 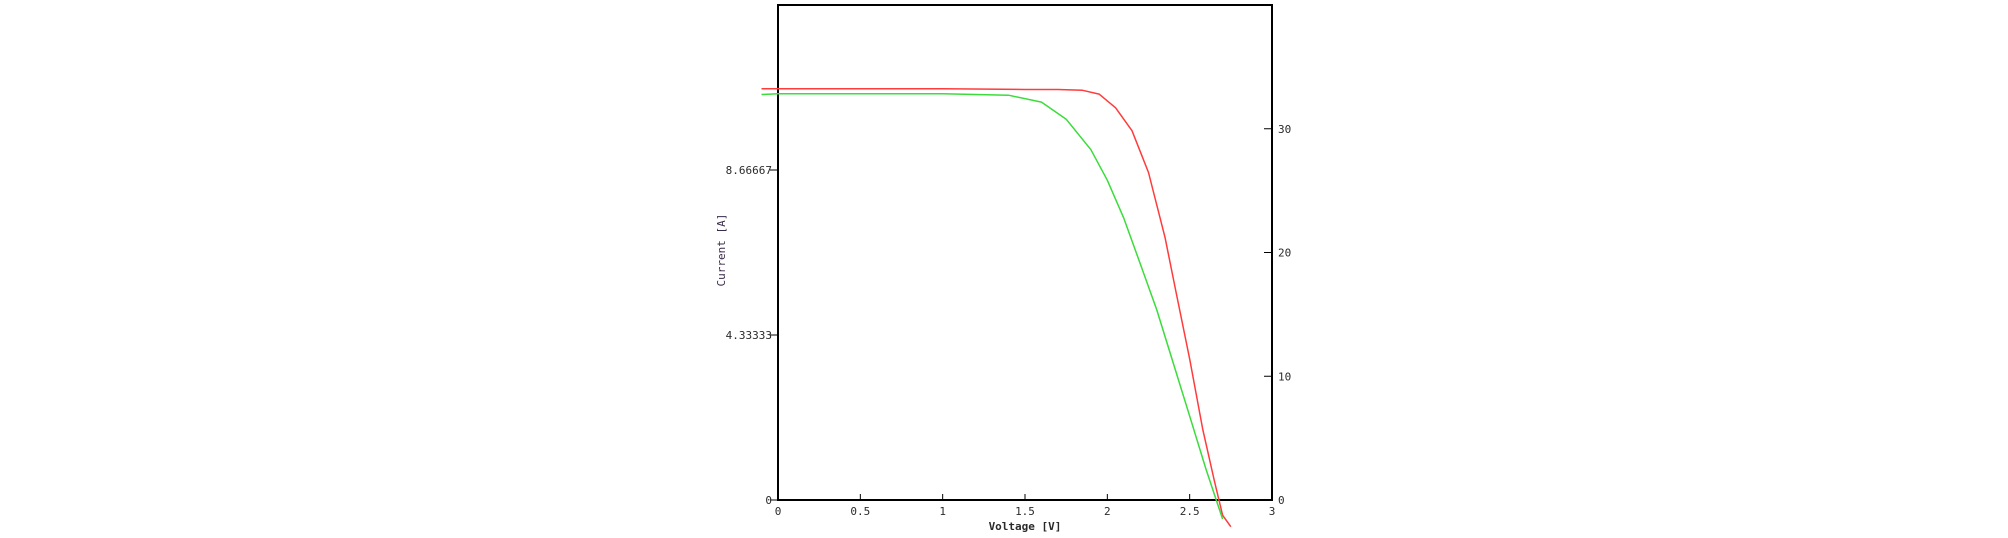 What do you see at coordinates (1284, 253) in the screenshot?
I see `right-y-tick-label: 20` at bounding box center [1284, 253].